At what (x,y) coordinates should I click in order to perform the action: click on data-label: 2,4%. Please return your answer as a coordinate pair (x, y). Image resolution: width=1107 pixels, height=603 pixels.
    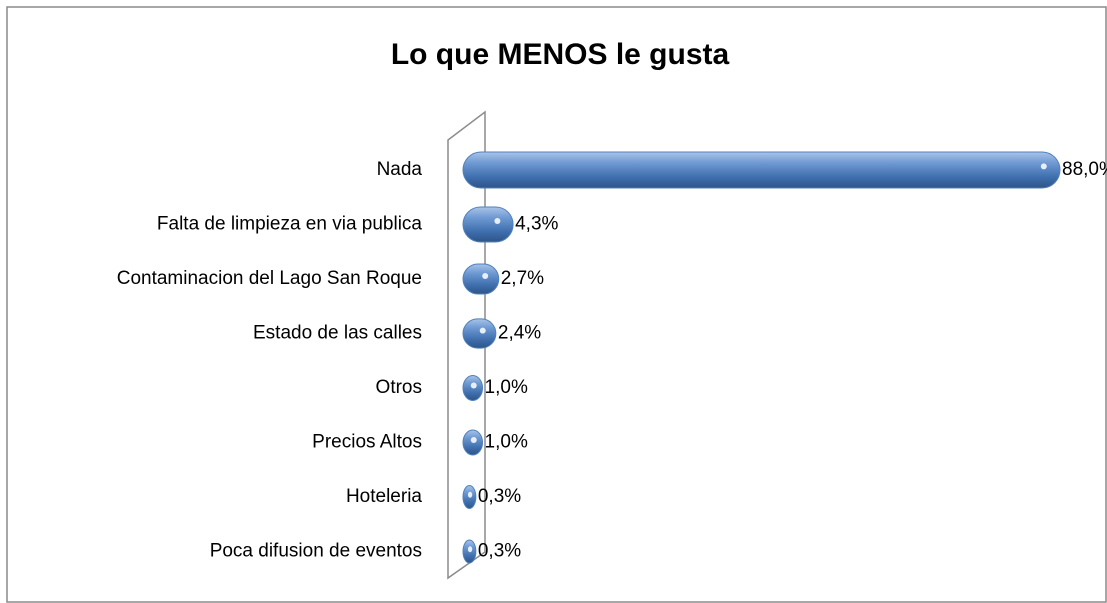
    Looking at the image, I should click on (519, 333).